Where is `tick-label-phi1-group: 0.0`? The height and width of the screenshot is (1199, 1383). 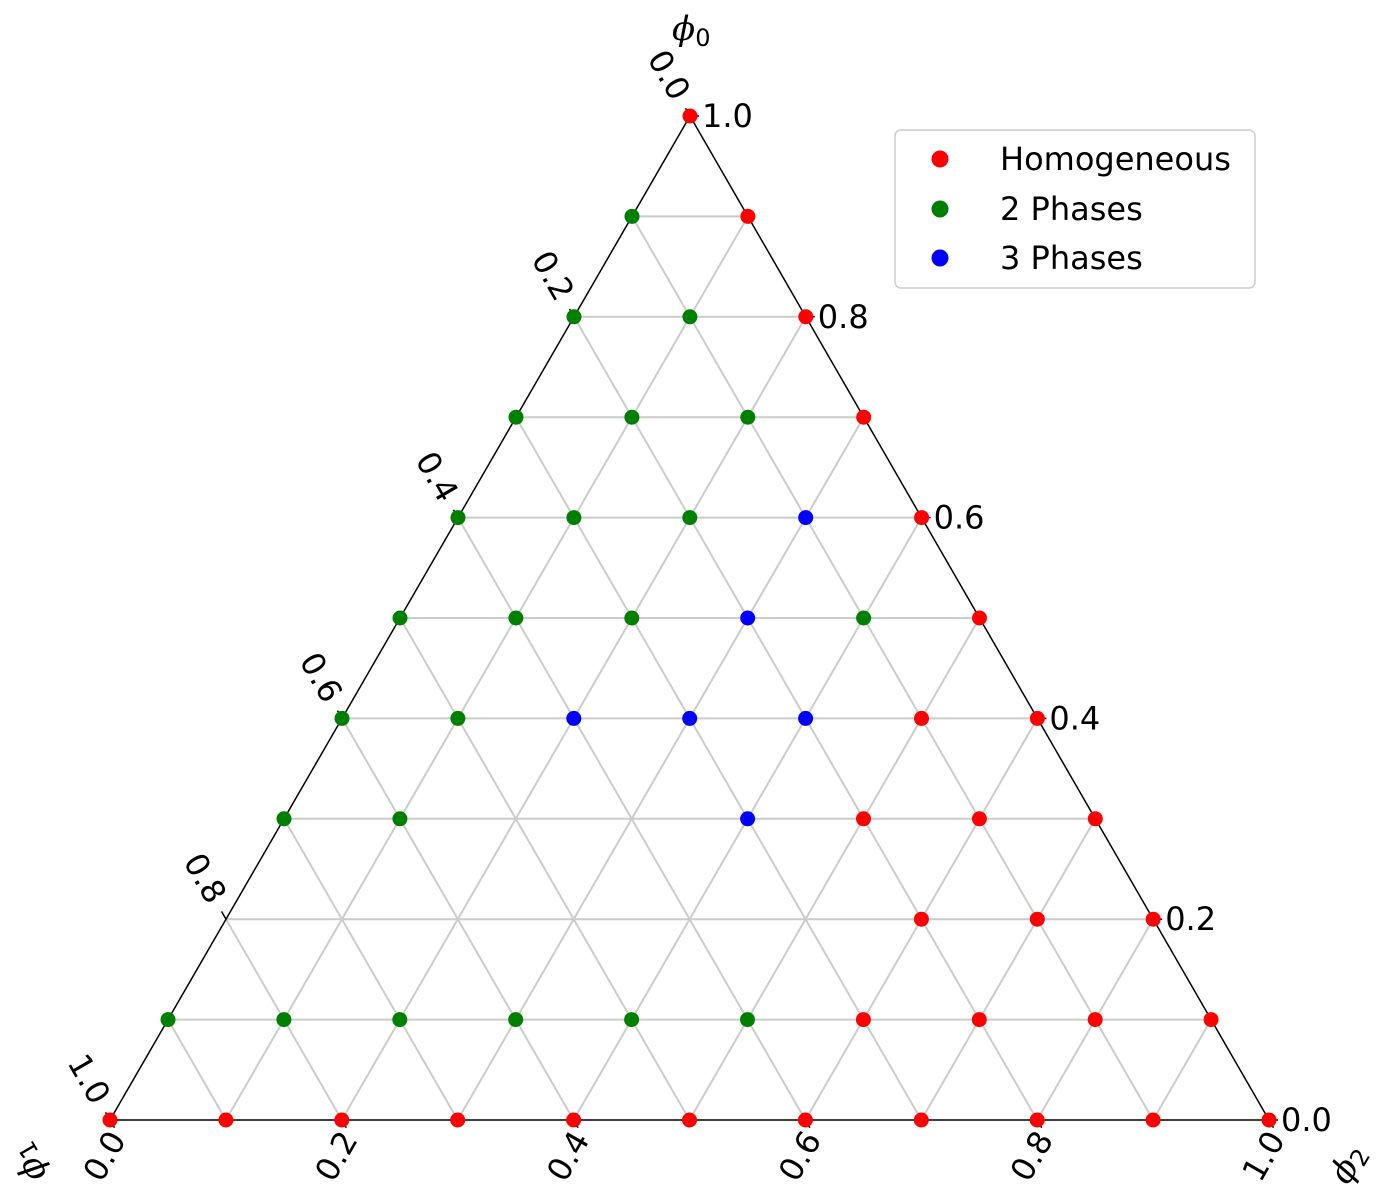
tick-label-phi1-group: 0.0 is located at coordinates (669, 74).